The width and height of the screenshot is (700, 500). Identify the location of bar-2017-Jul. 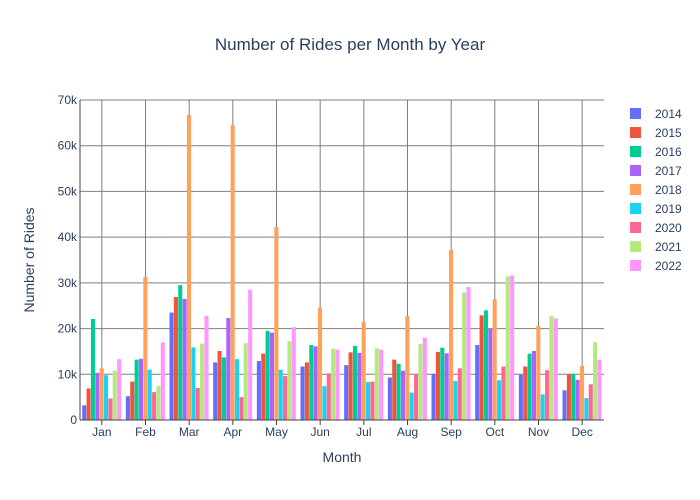
(359, 386).